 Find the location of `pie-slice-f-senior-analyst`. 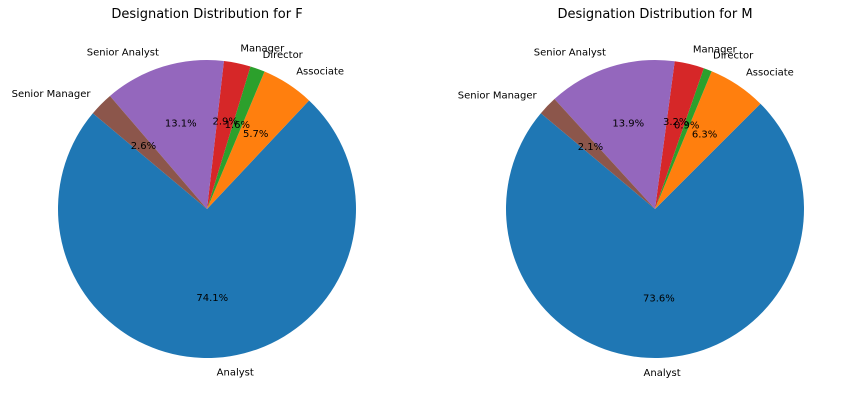

pie-slice-f-senior-analyst is located at coordinates (166, 134).